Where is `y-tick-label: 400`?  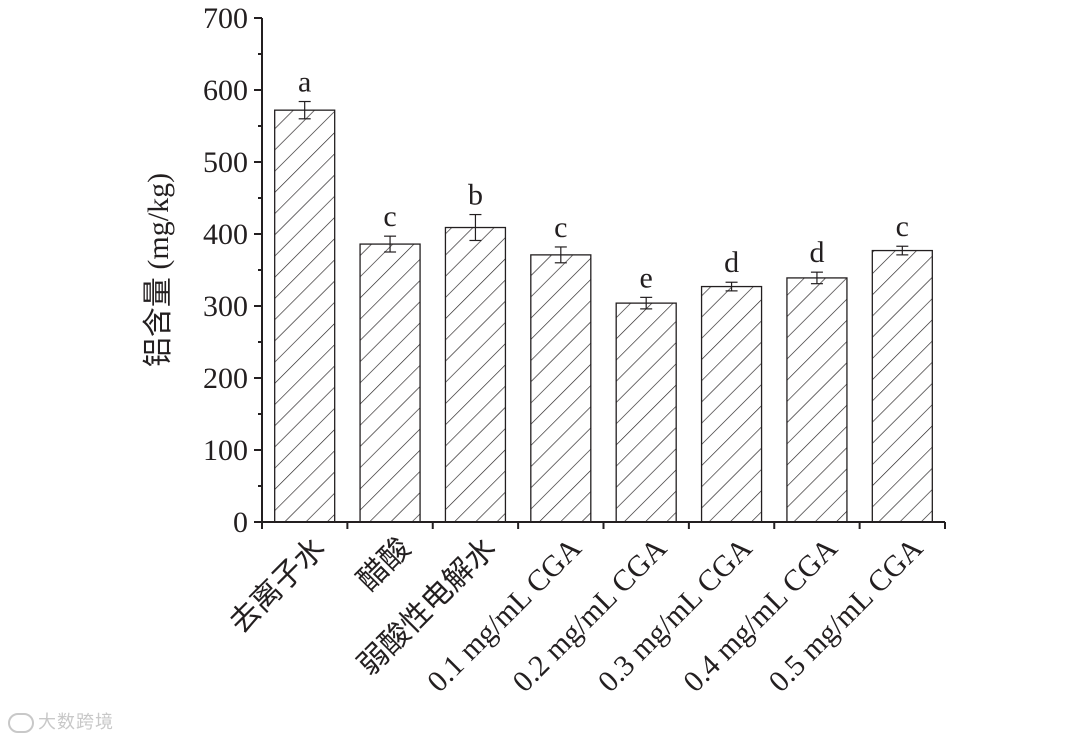 y-tick-label: 400 is located at coordinates (225, 234).